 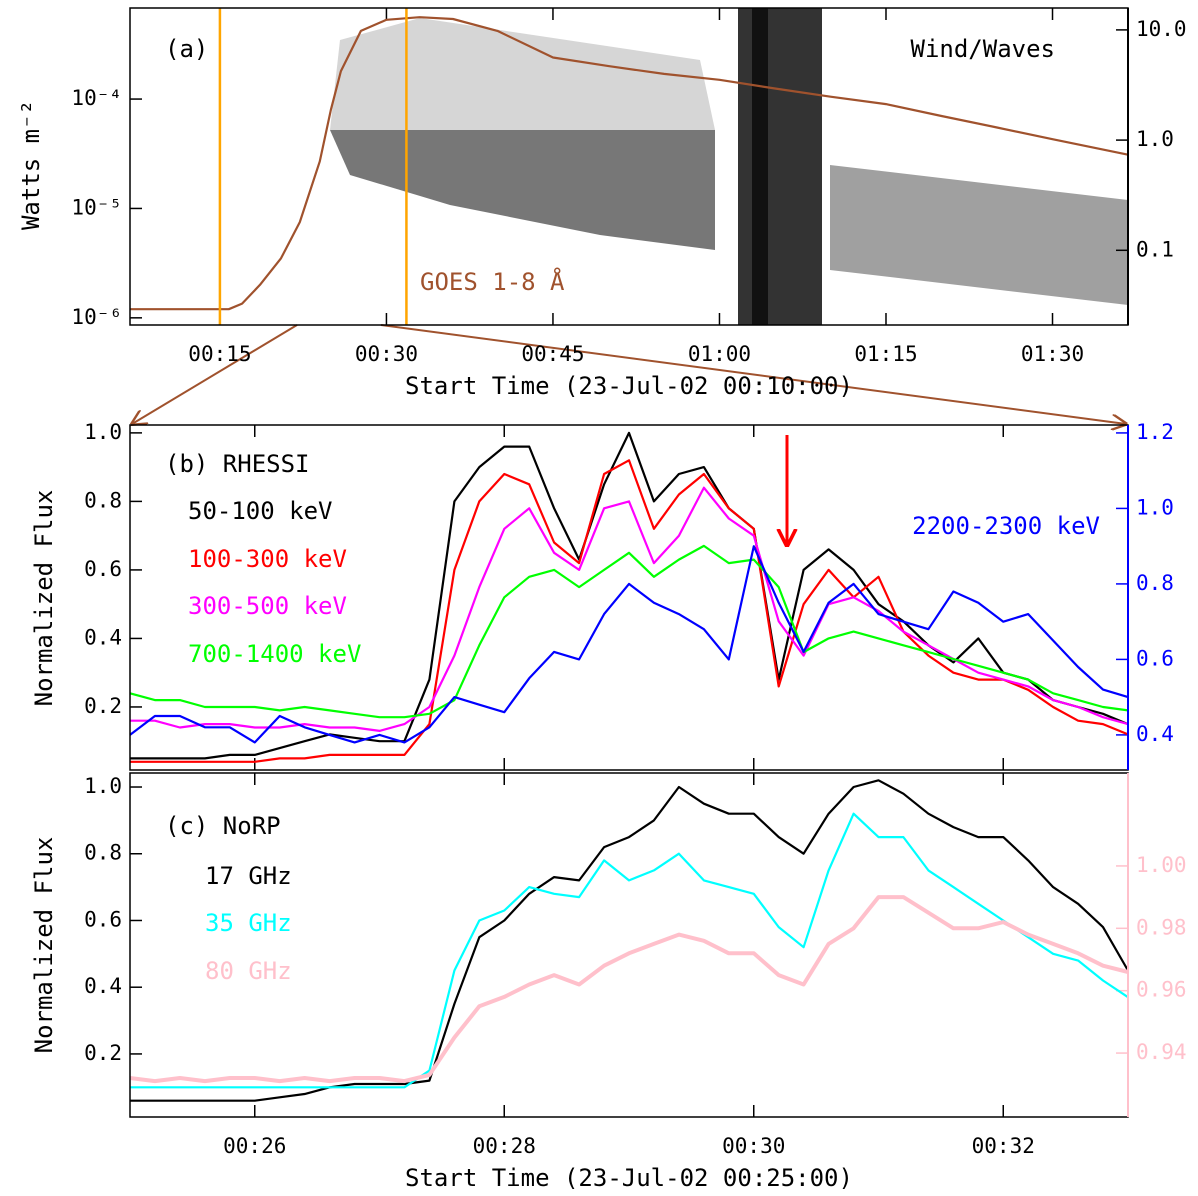 What do you see at coordinates (260, 511) in the screenshot?
I see `legend-entry: 50-100 keV` at bounding box center [260, 511].